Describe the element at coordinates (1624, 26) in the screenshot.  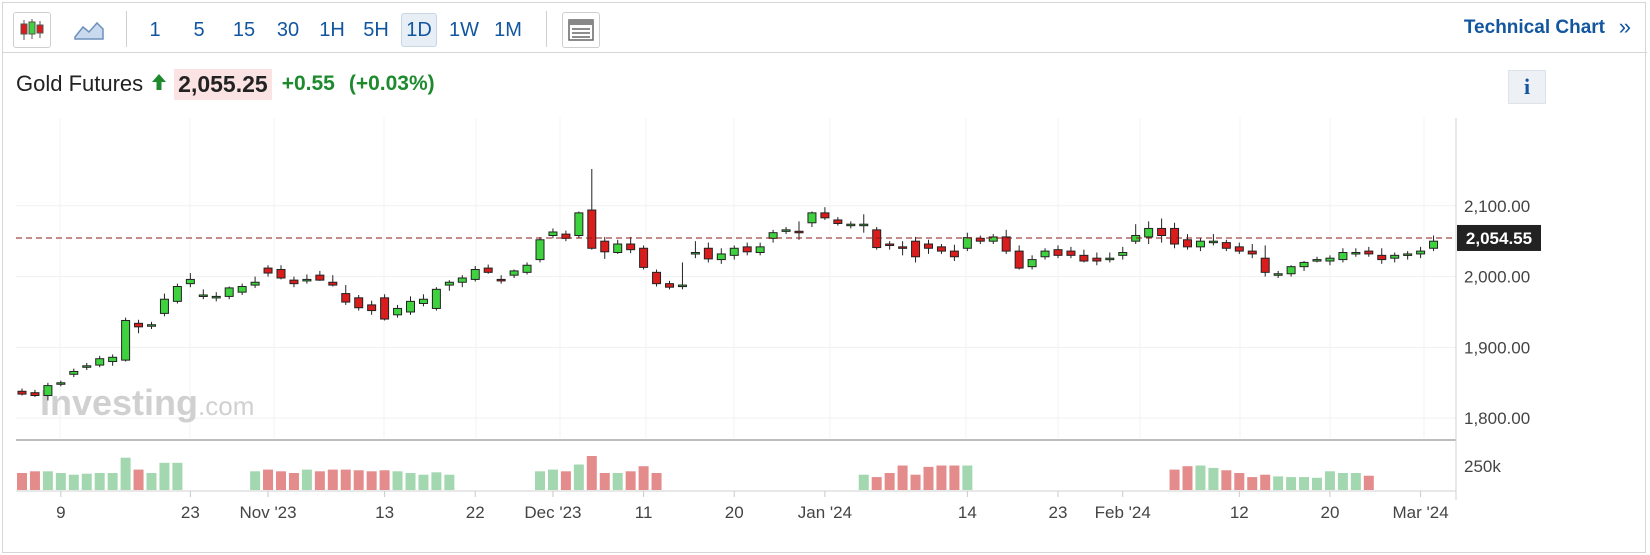
I see `double-chevron-right-icon: »` at that location.